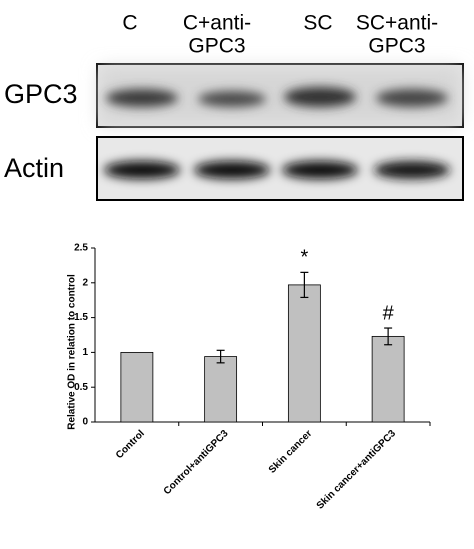  What do you see at coordinates (130, 444) in the screenshot?
I see `x-tick-label: Control` at bounding box center [130, 444].